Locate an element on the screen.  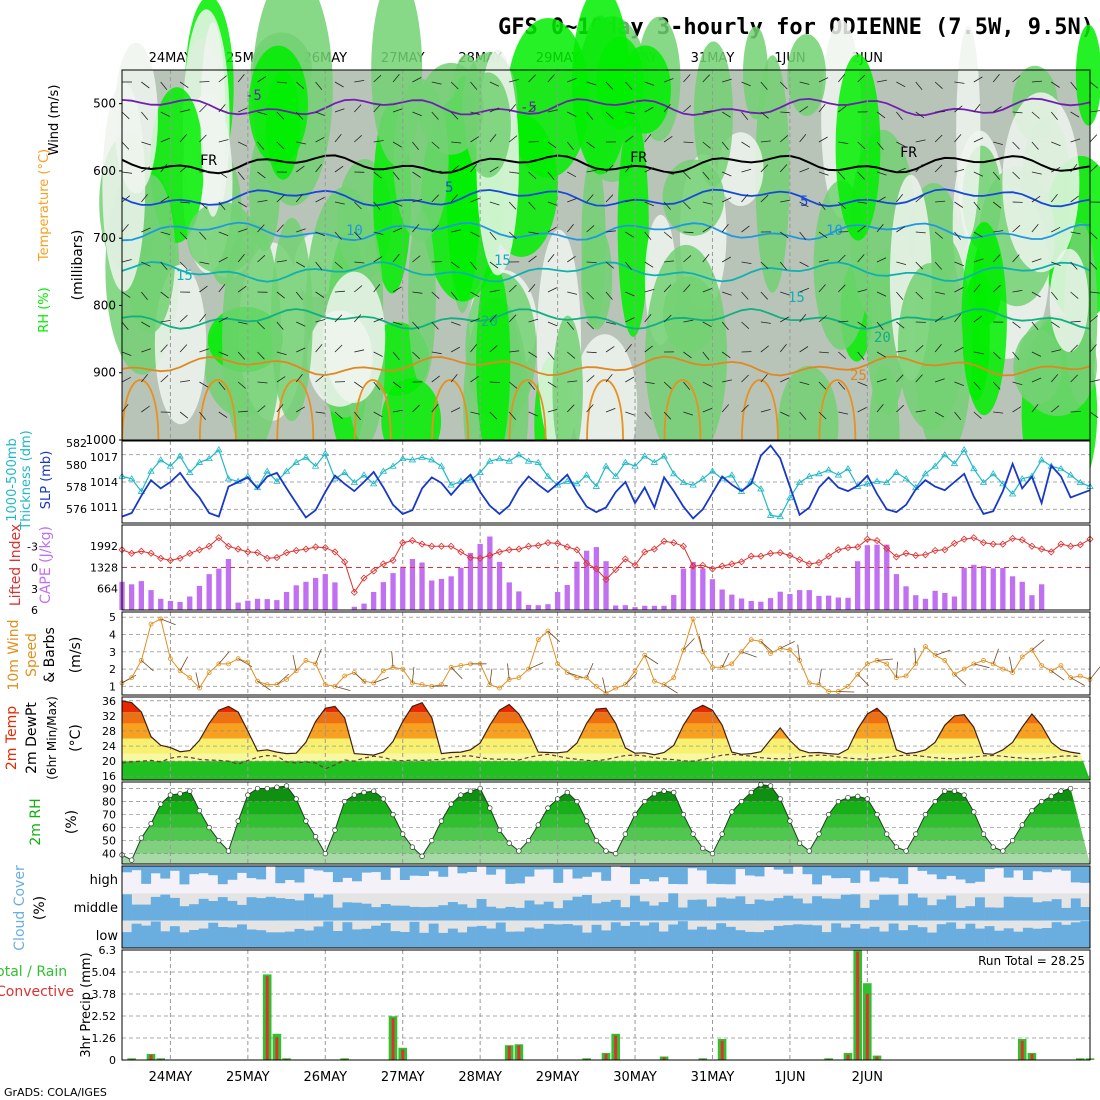
ylabel-speed: Speed is located at coordinates (32, 655).